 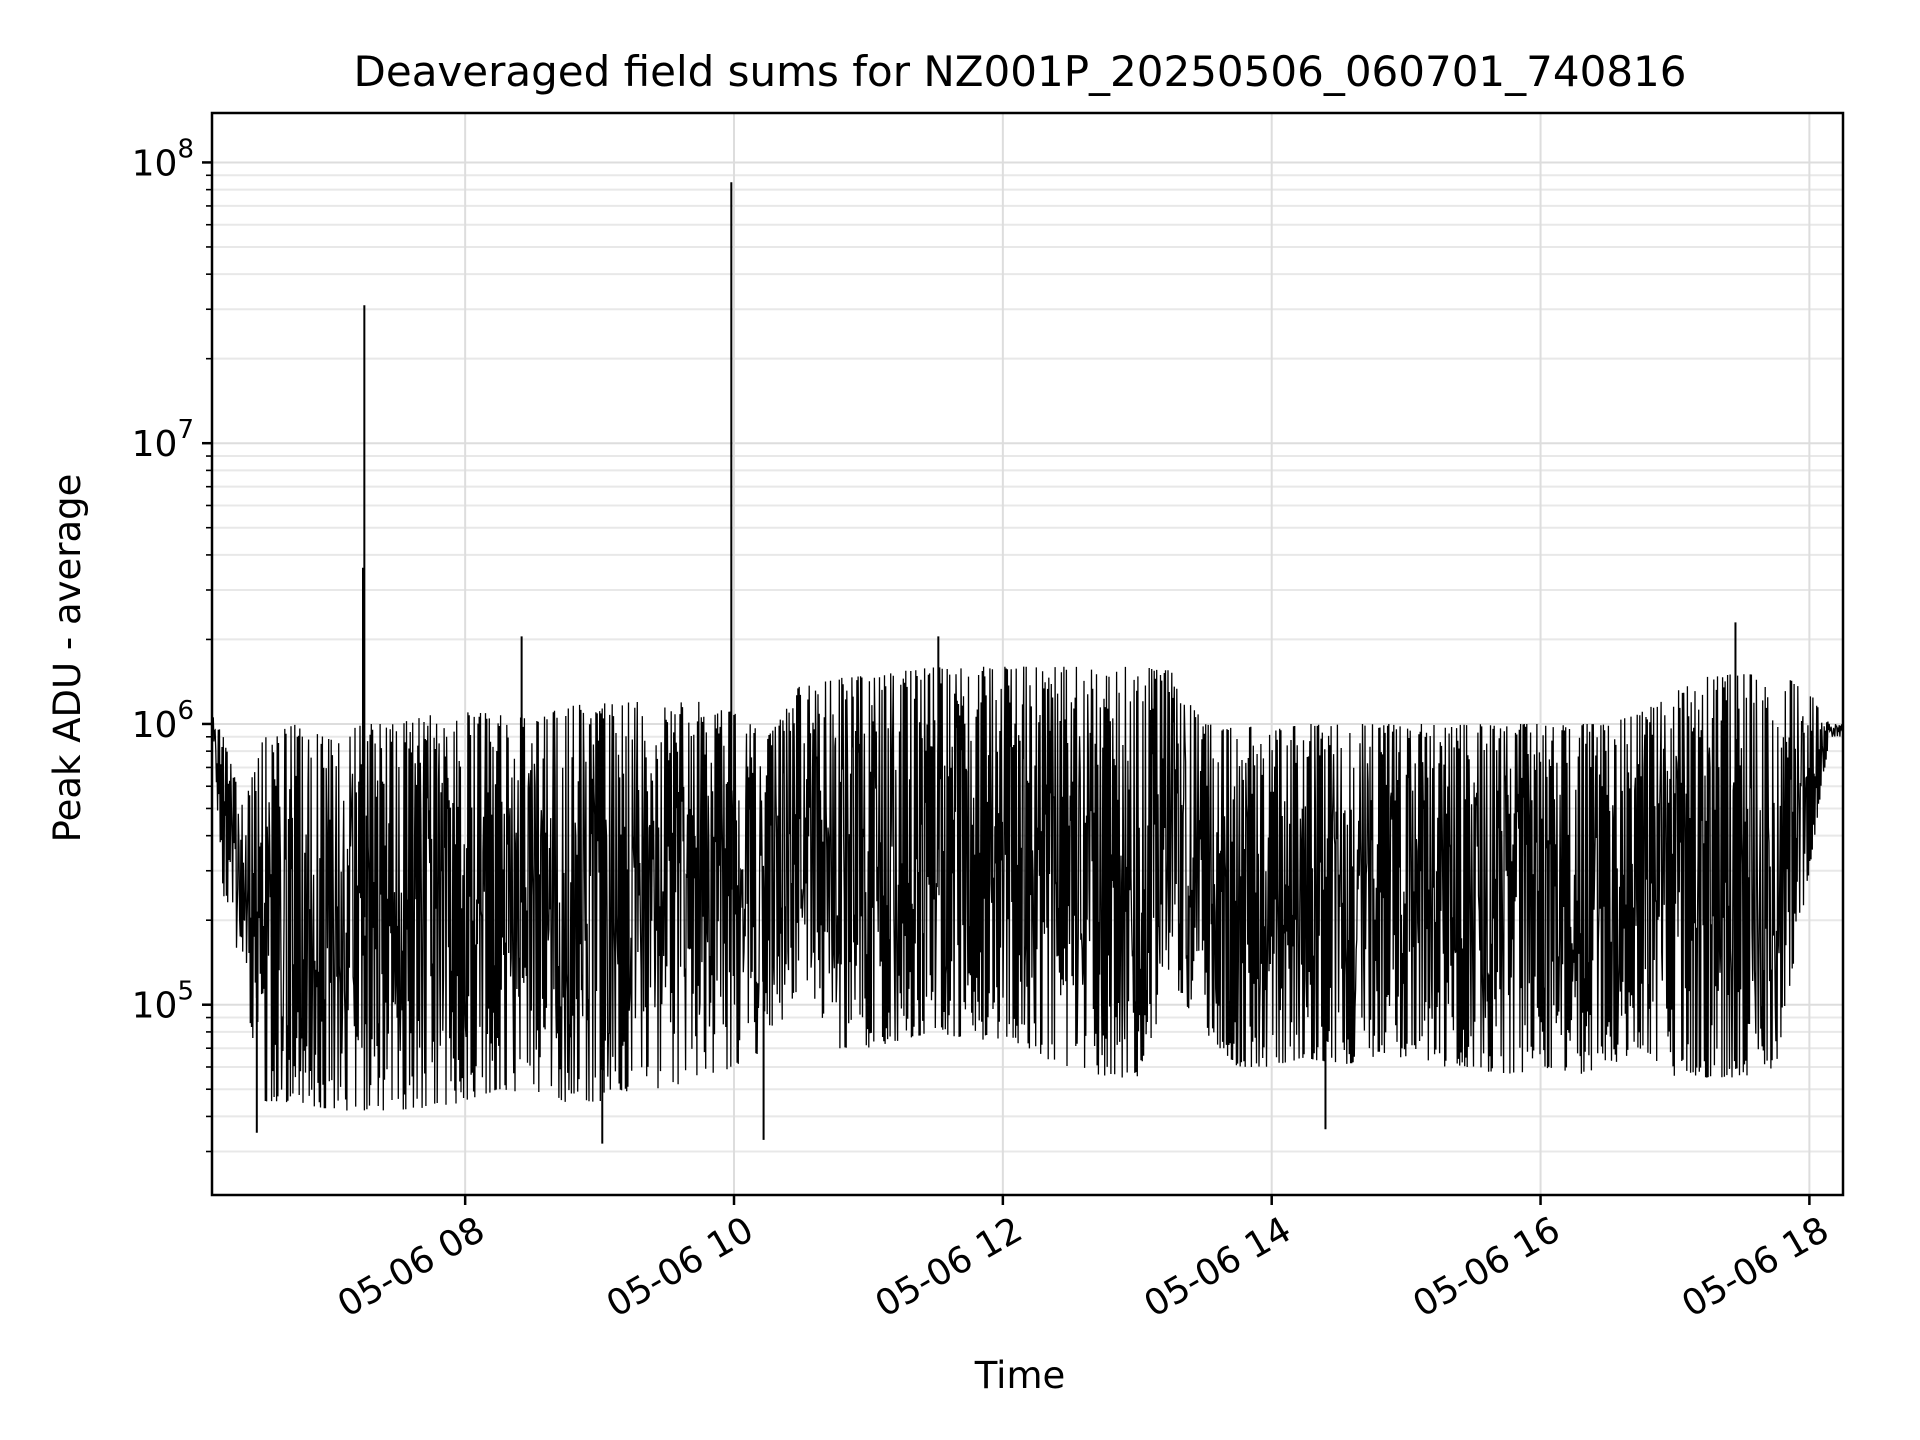 I want to click on x-axis-label: Time, so click(x=1020, y=1375).